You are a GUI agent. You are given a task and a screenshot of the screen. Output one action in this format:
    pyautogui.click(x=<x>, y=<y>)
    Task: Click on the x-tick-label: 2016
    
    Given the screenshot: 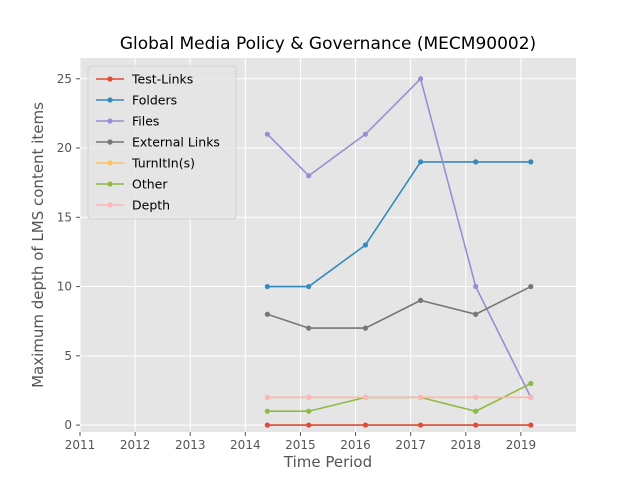 What is the action you would take?
    pyautogui.click(x=355, y=445)
    